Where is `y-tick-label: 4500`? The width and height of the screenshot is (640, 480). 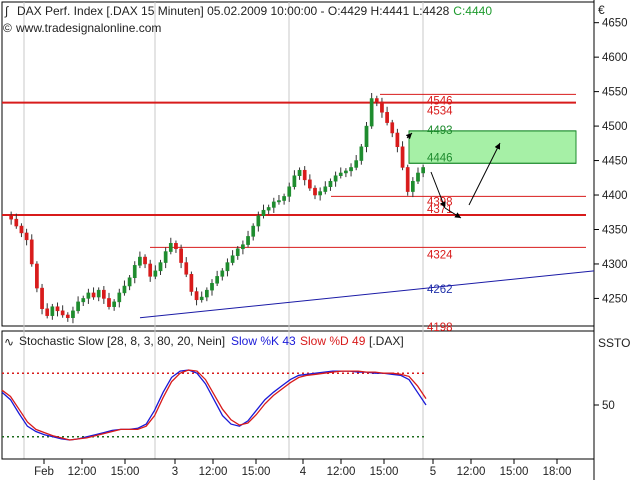 y-tick-label: 4500 is located at coordinates (615, 127).